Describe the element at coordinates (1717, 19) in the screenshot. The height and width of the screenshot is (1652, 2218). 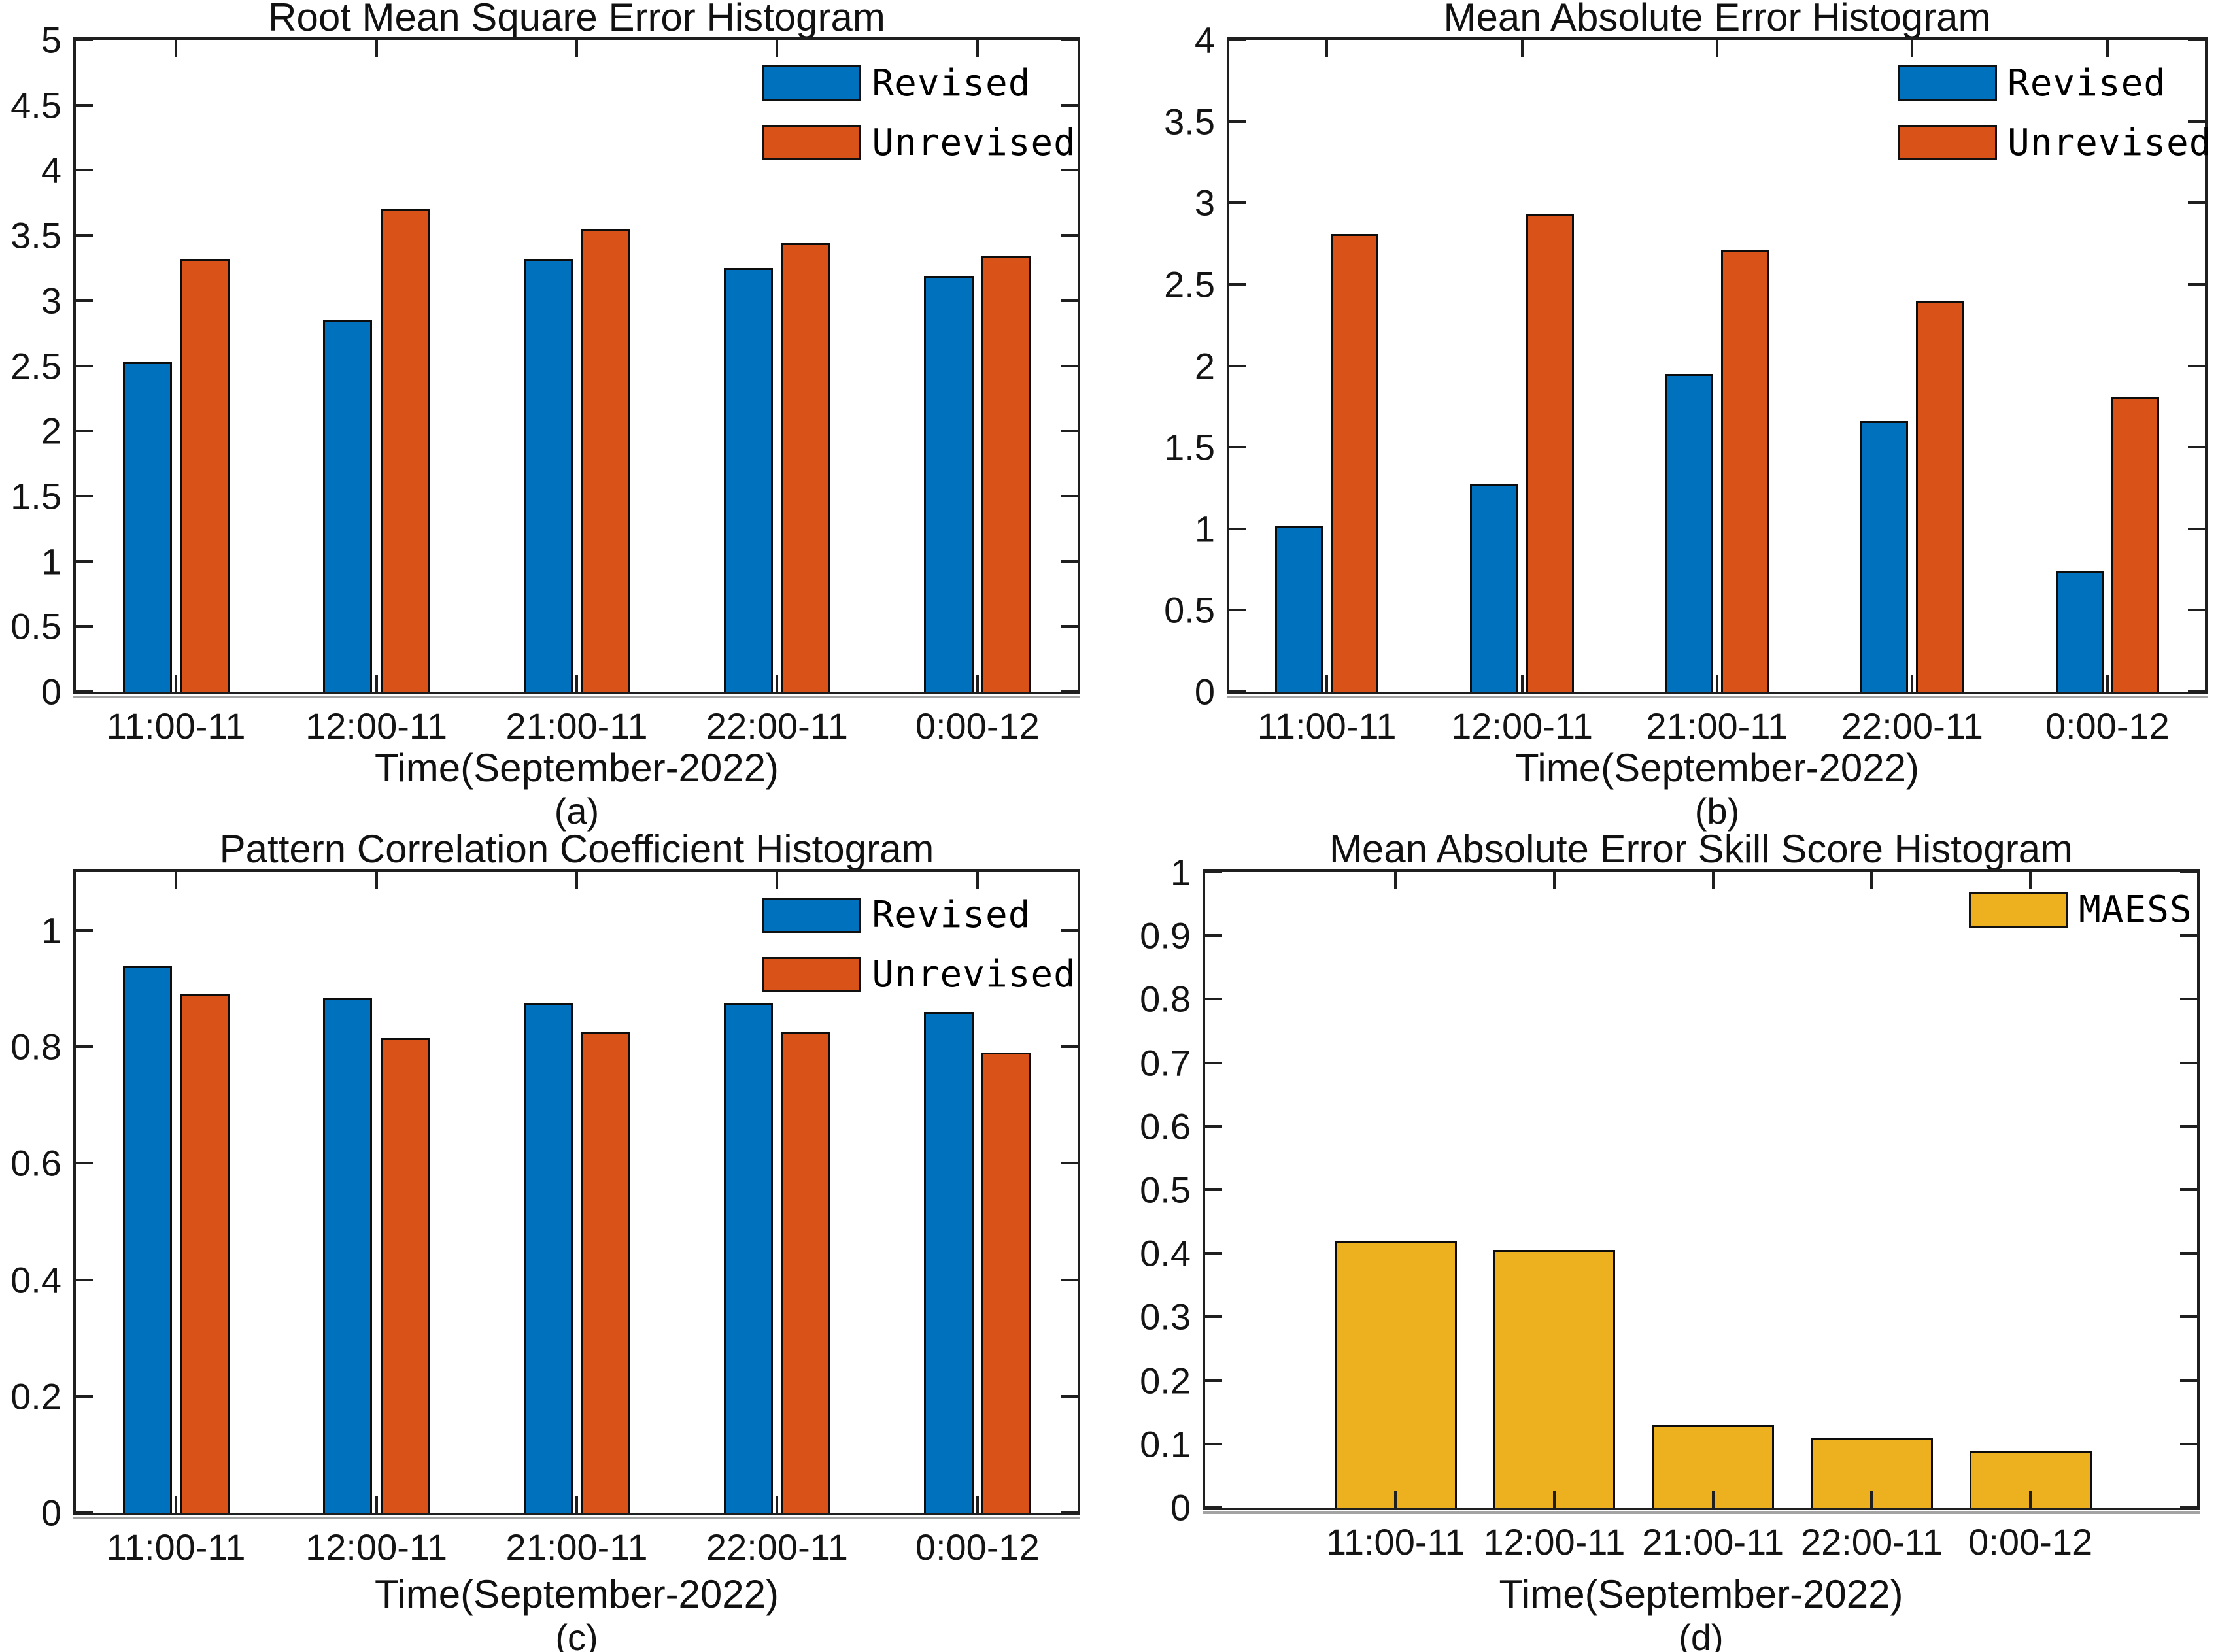
I see `chart-title-mae: Mean Absolute Error Histogram` at that location.